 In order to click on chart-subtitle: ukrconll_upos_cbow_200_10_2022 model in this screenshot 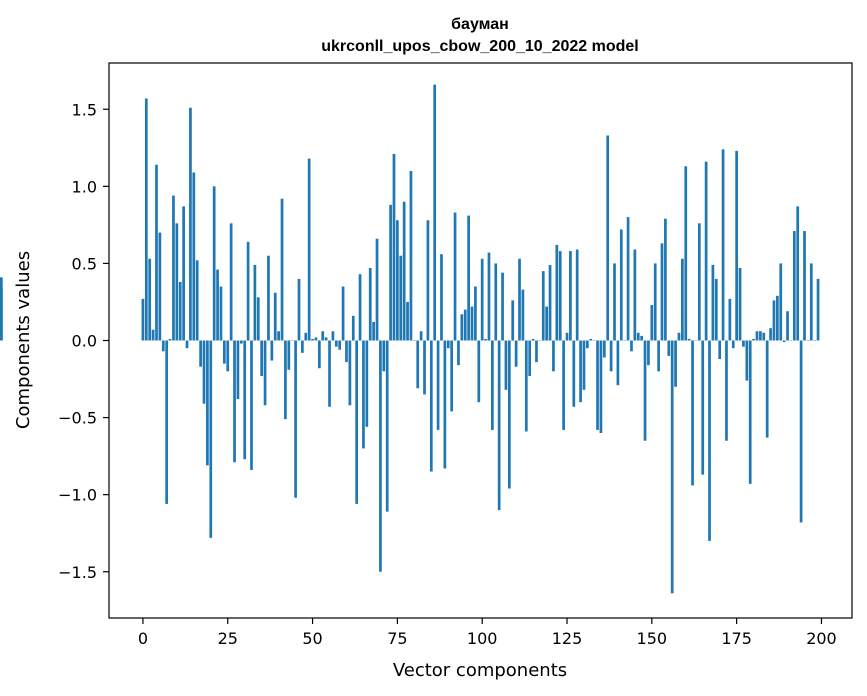, I will do `click(479, 46)`.